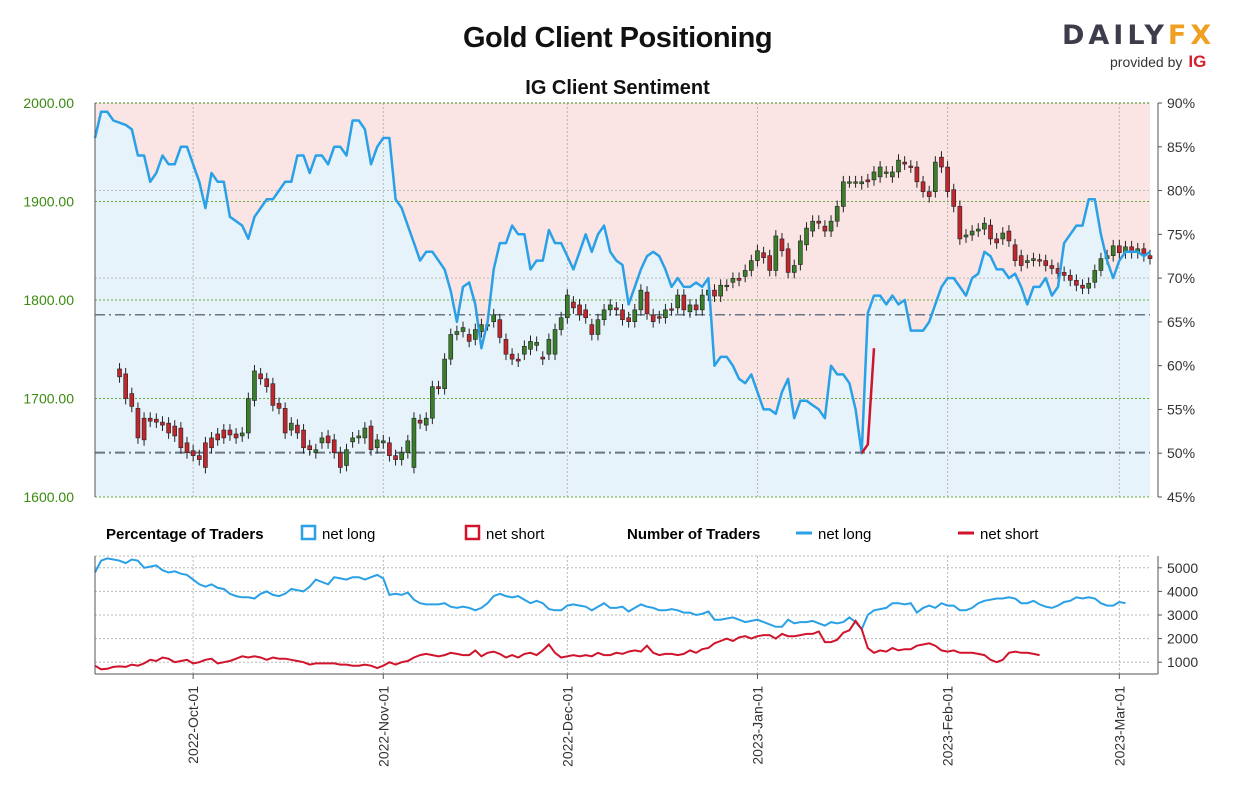  Describe the element at coordinates (617, 88) in the screenshot. I see `chart-subtitle: IG Client Sentiment` at that location.